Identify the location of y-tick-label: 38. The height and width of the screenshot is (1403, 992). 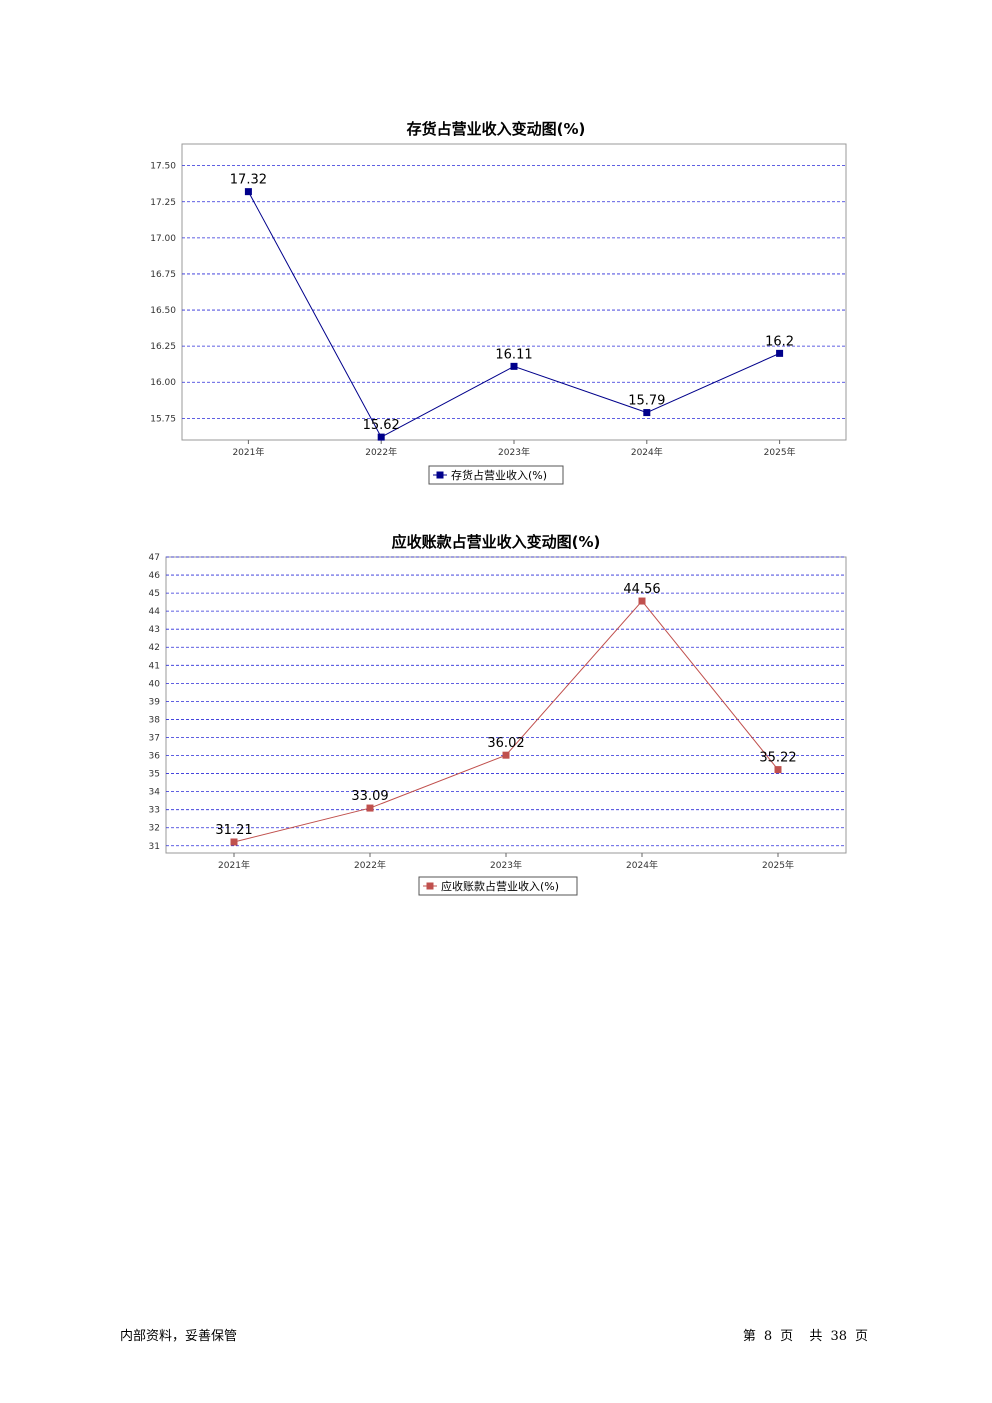
(155, 720).